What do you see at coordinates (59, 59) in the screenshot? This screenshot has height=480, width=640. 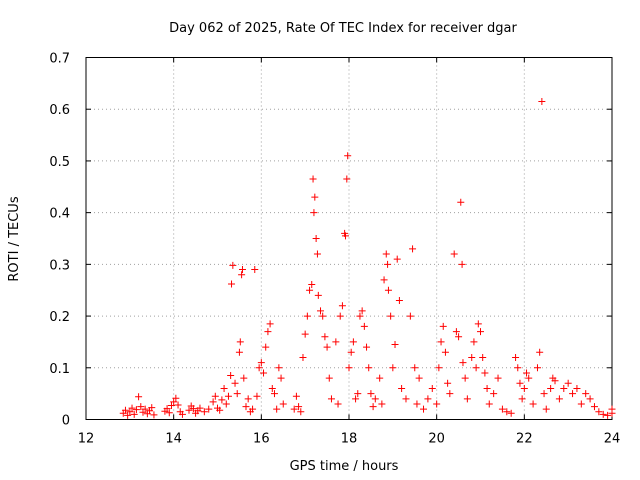 I see `y-tick-label: 0.7` at bounding box center [59, 59].